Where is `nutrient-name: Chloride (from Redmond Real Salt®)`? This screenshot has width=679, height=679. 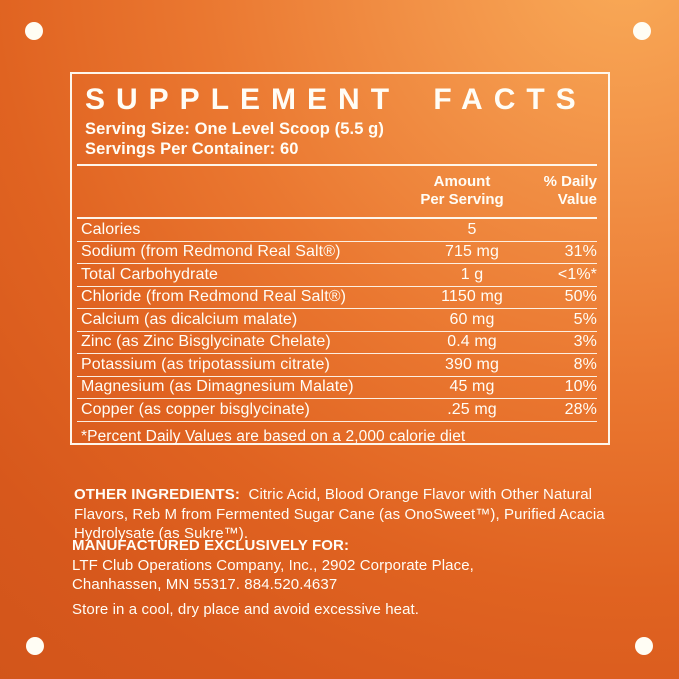 nutrient-name: Chloride (from Redmond Real Salt®) is located at coordinates (214, 296).